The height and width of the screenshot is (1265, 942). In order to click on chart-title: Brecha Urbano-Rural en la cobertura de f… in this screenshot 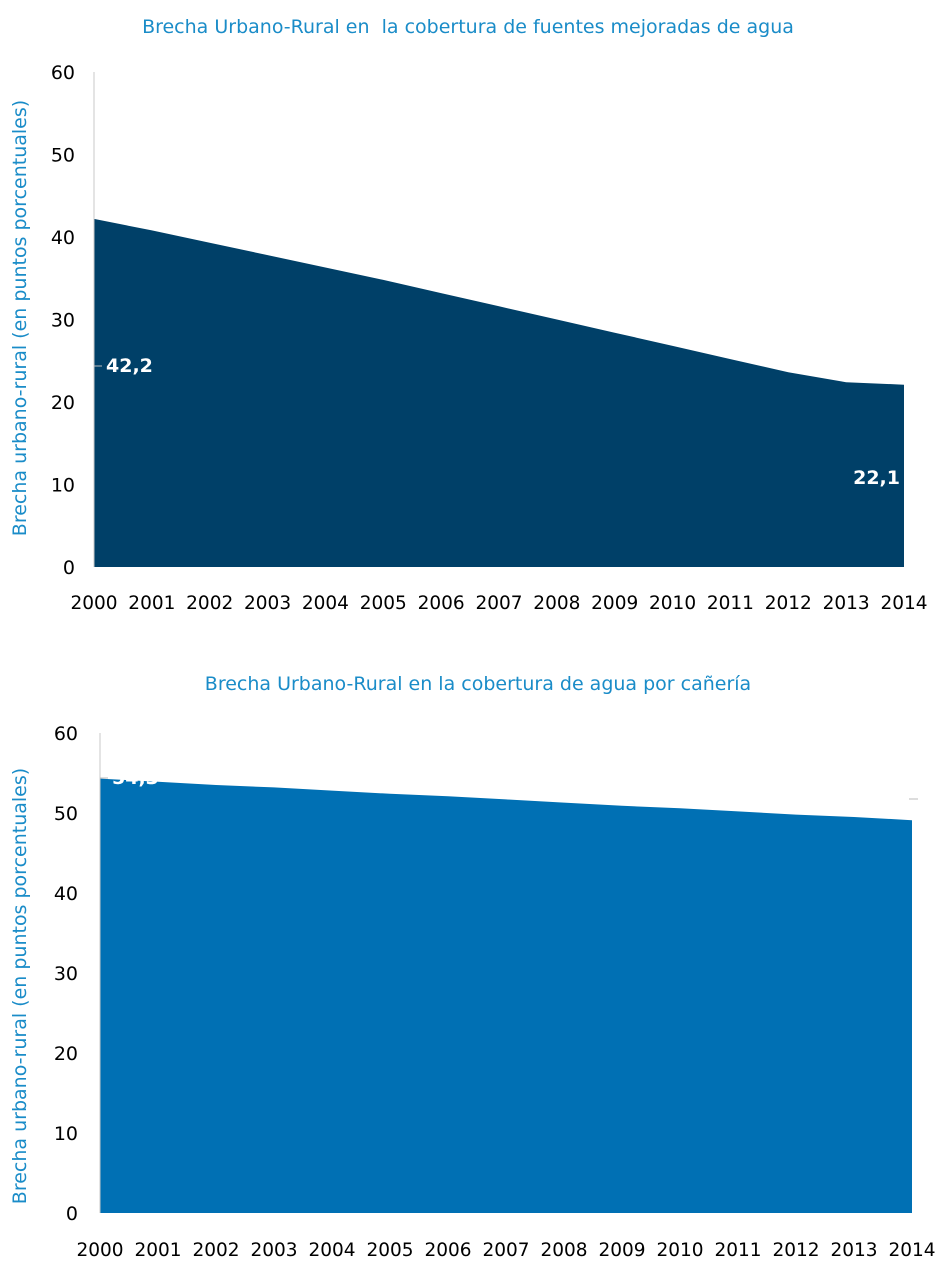, I will do `click(468, 27)`.